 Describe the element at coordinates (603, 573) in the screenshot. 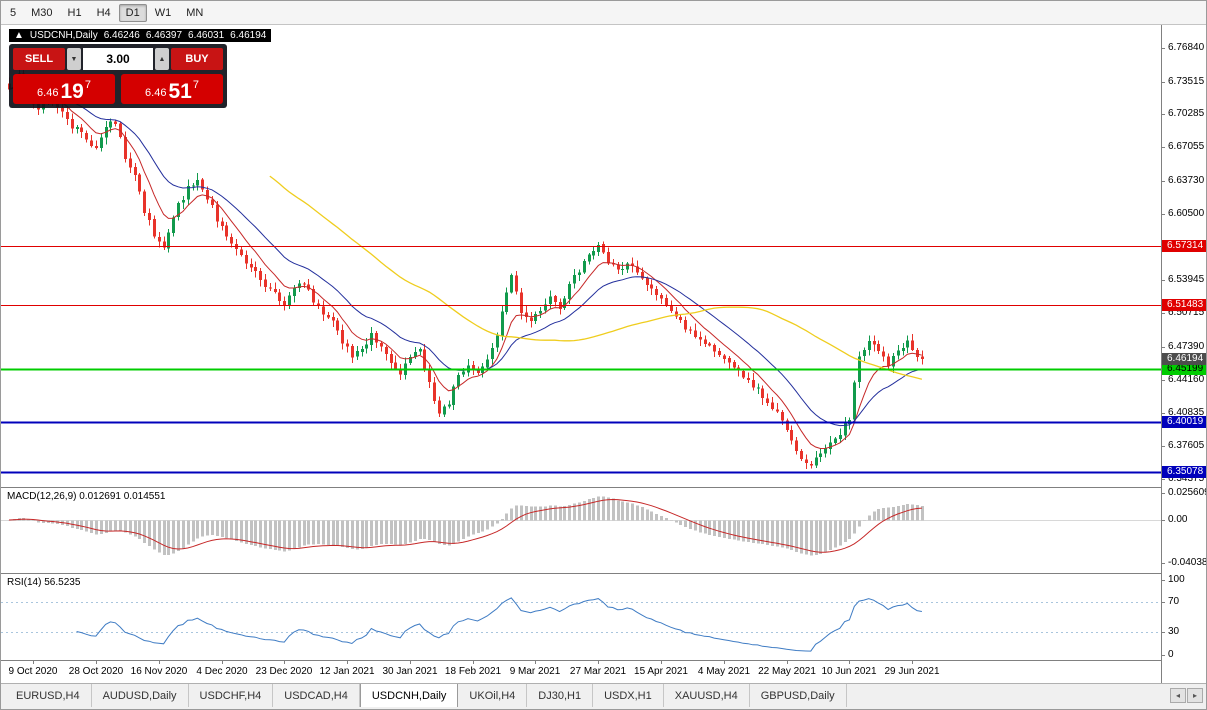

I see `rsi-panel-separator` at that location.